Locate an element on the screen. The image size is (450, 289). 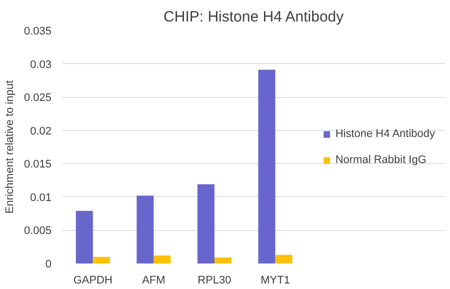
y-tick-label: 0.02 is located at coordinates (41, 131).